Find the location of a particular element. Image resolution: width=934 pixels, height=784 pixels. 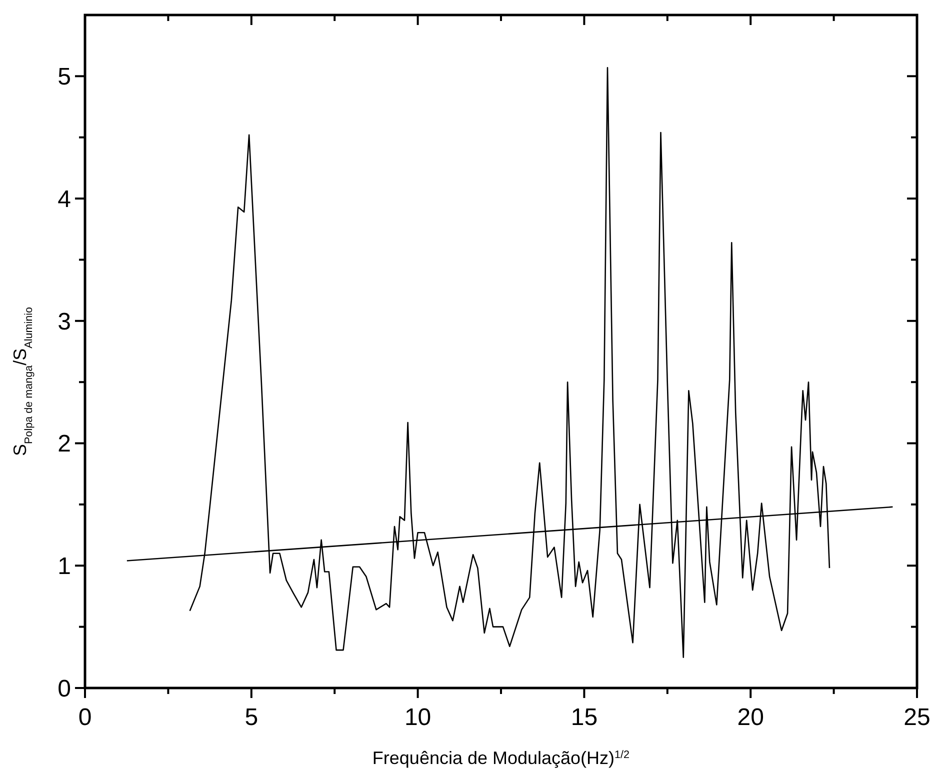

y-tick-label: 1 is located at coordinates (64, 566).